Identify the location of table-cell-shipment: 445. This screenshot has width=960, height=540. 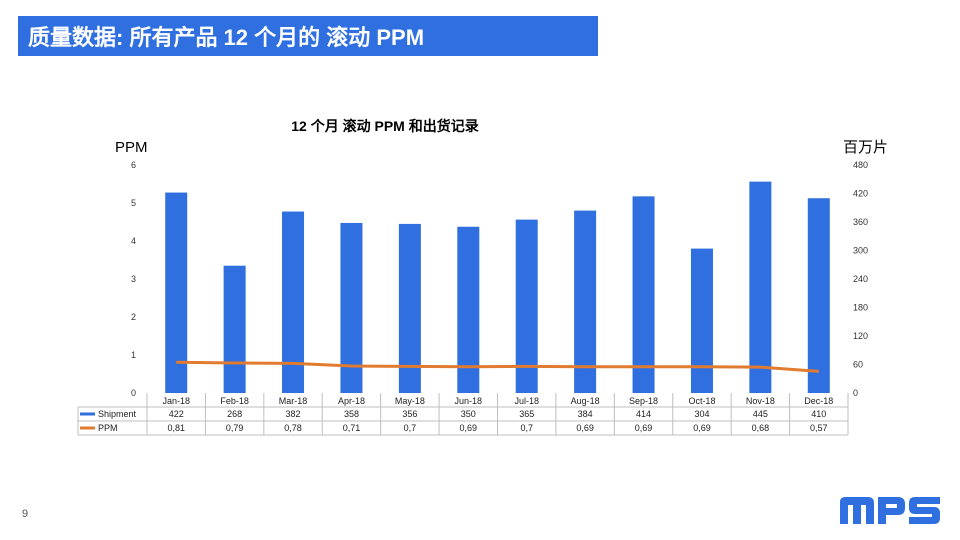
(760, 414).